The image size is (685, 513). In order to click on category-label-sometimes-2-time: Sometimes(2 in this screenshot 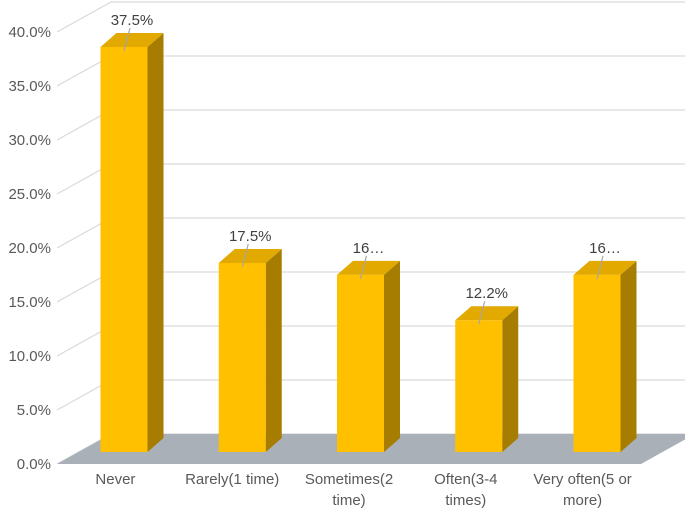, I will do `click(349, 479)`.